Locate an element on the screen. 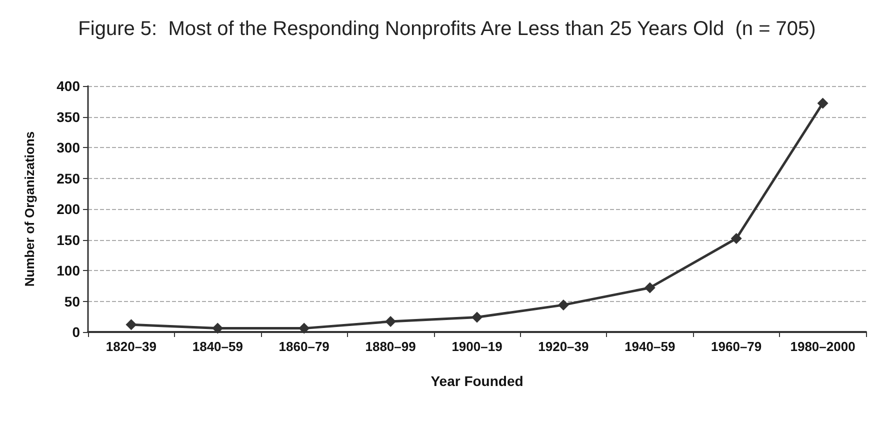 The height and width of the screenshot is (422, 894). x-tick-label: 1860–79 is located at coordinates (304, 346).